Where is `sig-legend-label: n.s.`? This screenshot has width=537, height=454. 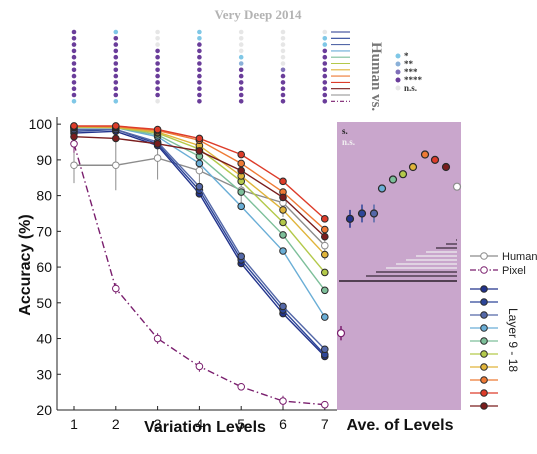 sig-legend-label: n.s. is located at coordinates (410, 88).